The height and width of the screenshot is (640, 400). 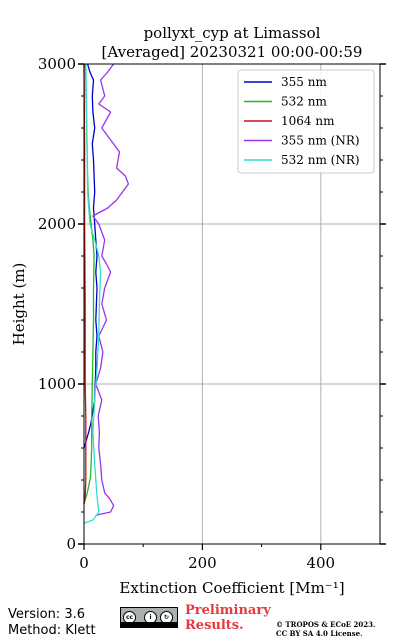 I want to click on version-text: Version: 3.6, so click(x=46, y=614).